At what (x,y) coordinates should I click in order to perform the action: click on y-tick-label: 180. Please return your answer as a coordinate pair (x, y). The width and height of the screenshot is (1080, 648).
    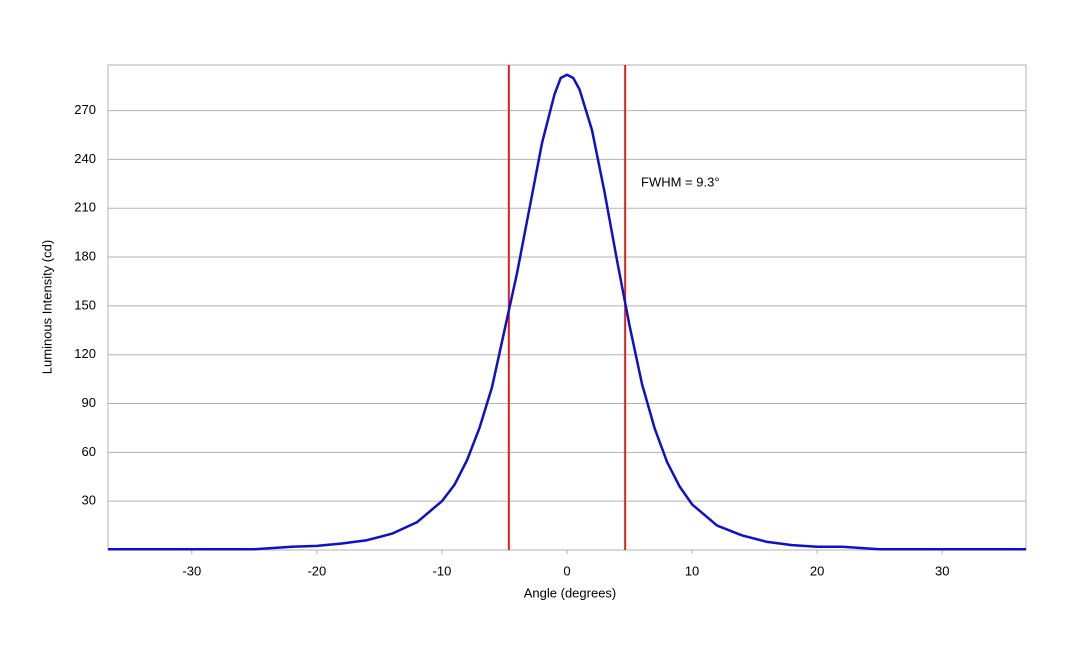
    Looking at the image, I should click on (85, 255).